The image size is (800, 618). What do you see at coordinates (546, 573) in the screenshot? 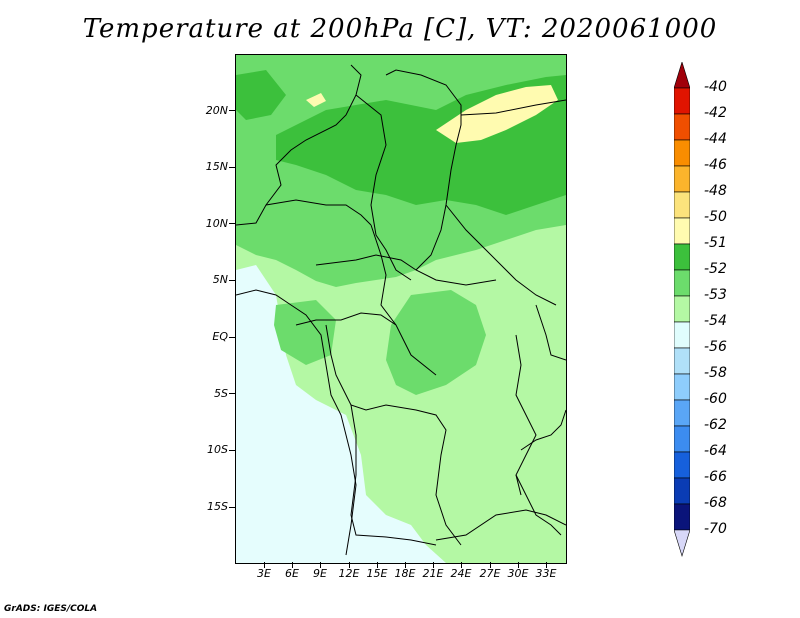
I see `lon-label: 33E` at bounding box center [546, 573].